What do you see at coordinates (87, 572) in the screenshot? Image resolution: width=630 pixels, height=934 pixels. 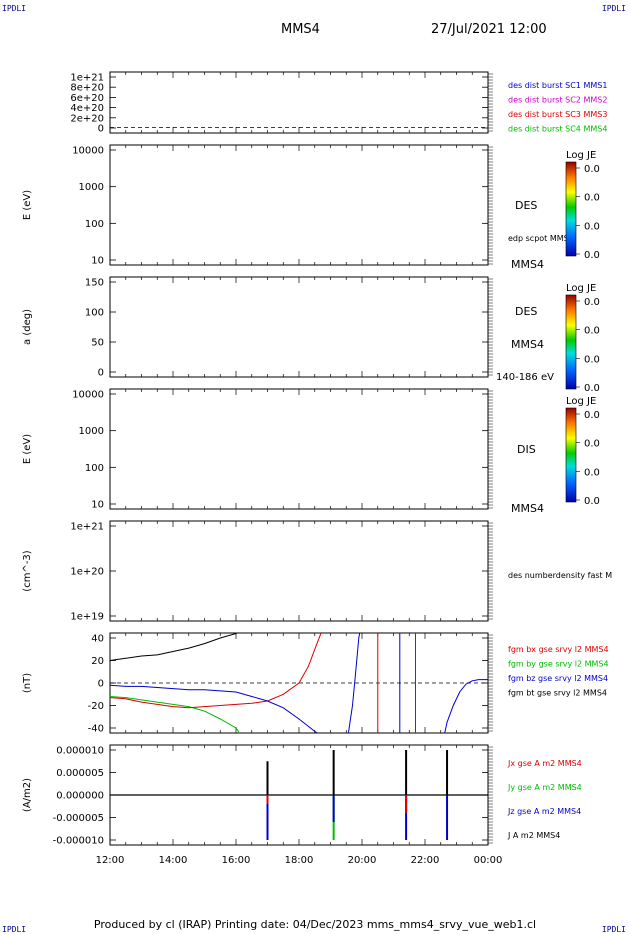 I see `y-tick-label-panel-5: 1e+20` at bounding box center [87, 572].